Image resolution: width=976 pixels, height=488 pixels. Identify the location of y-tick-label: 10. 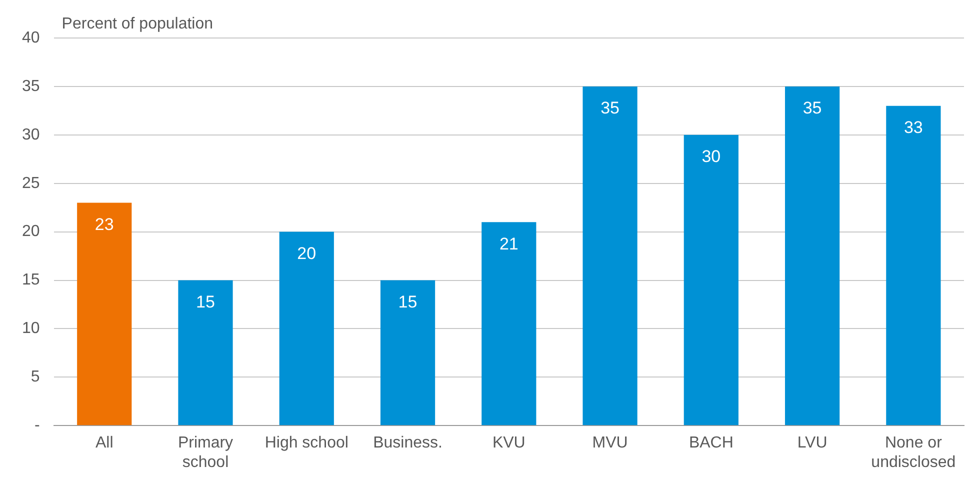
(31, 329).